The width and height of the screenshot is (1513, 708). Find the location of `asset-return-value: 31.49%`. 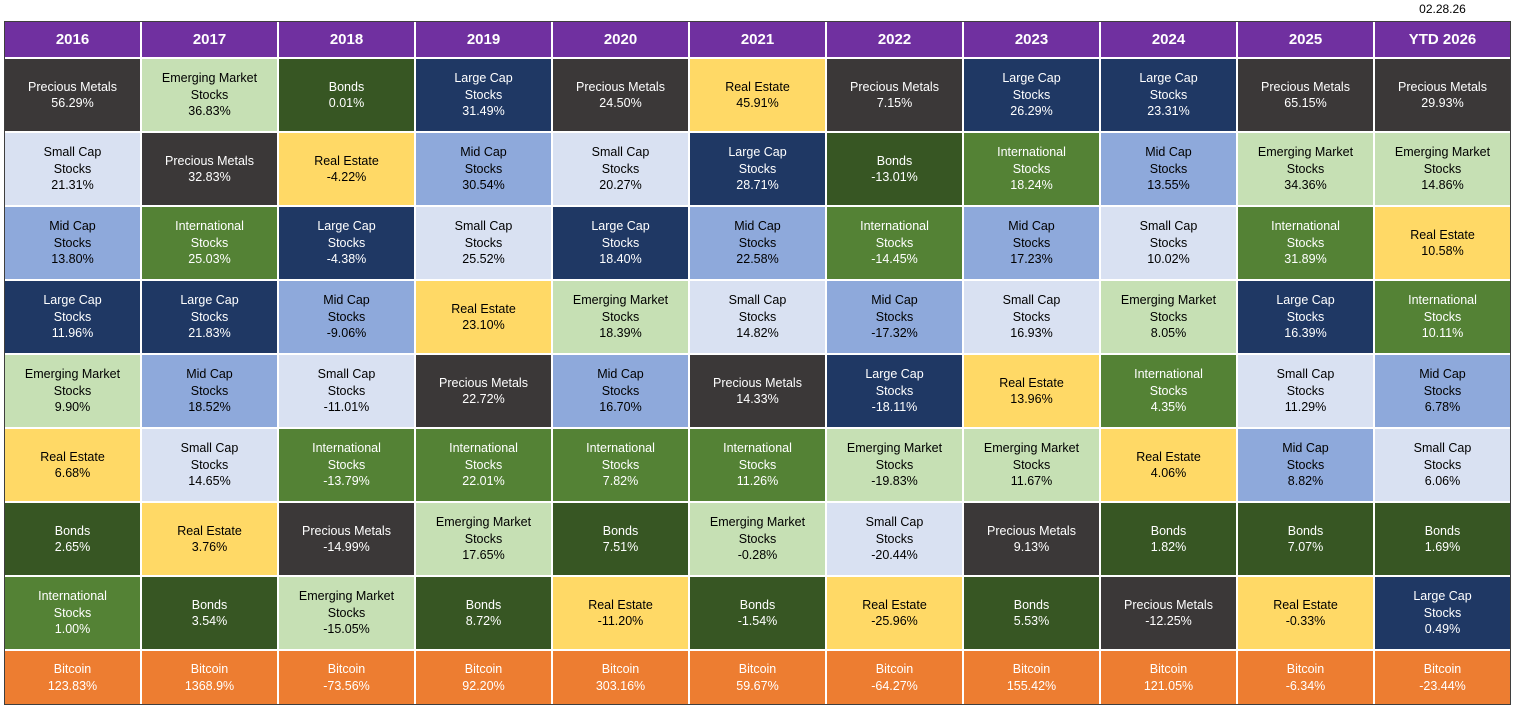

asset-return-value: 31.49% is located at coordinates (483, 111).